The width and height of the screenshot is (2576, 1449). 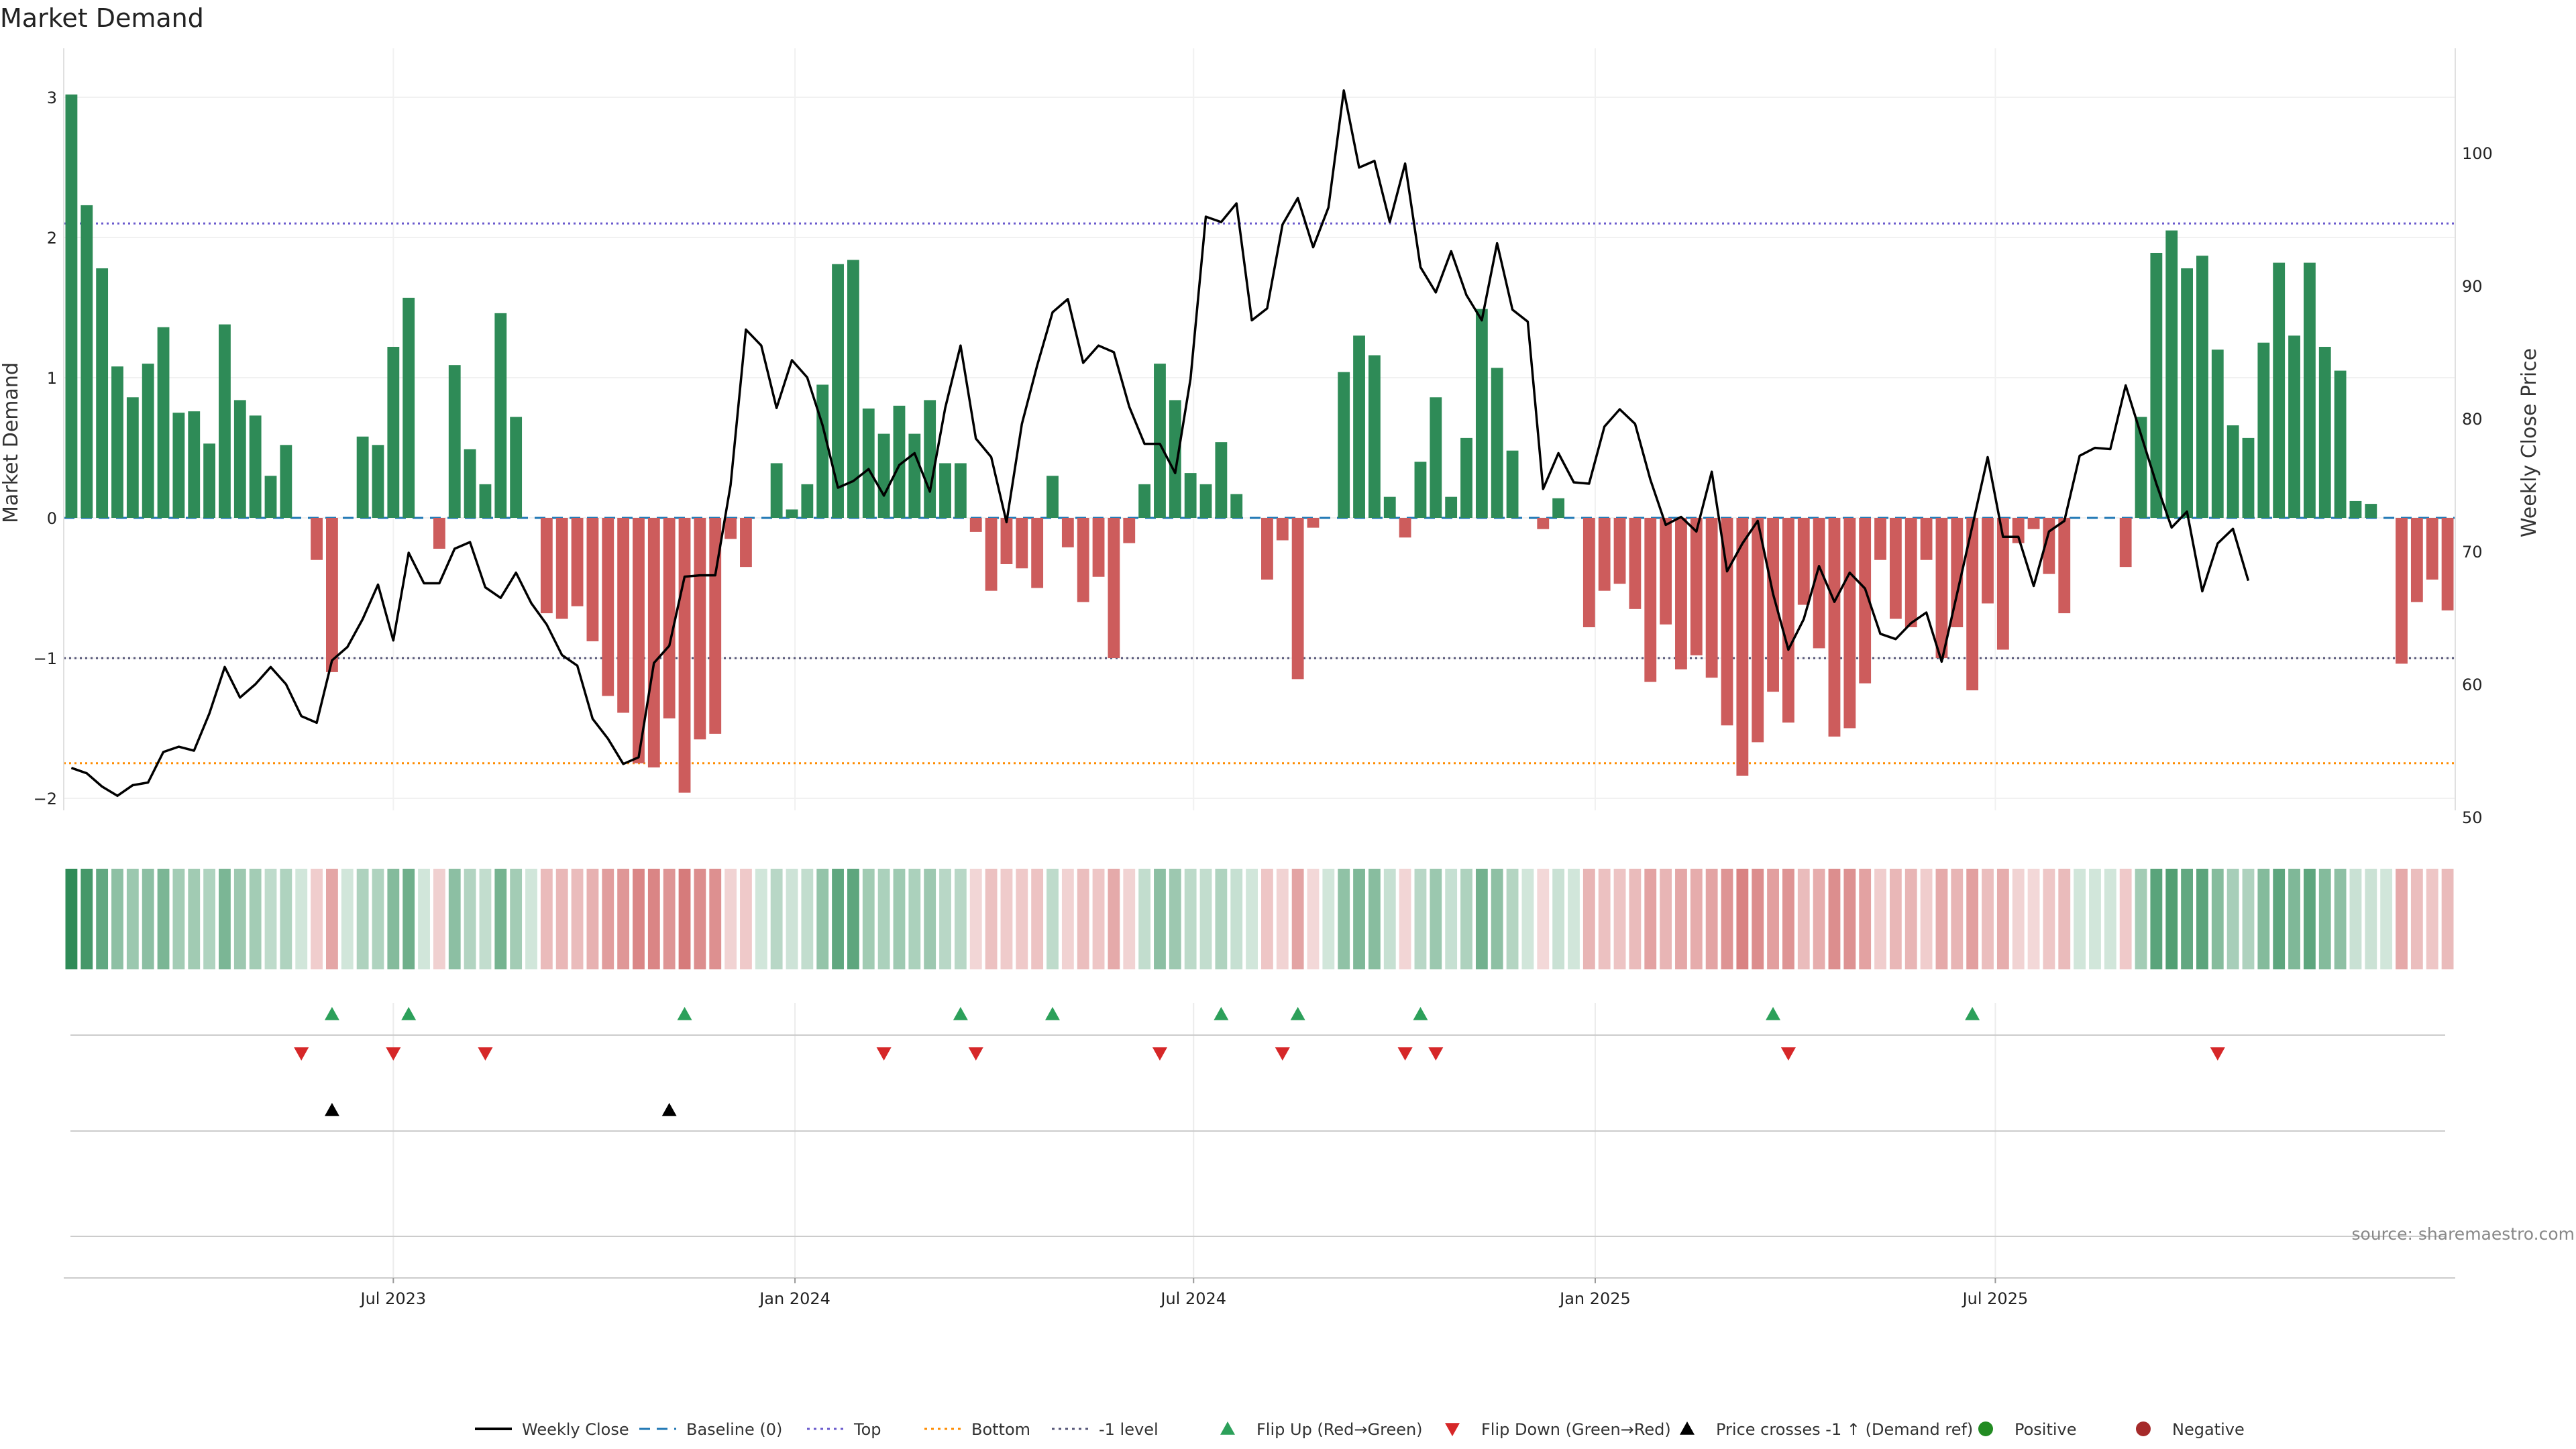 I want to click on right-axis-title: Weekly Close Price, so click(x=2529, y=442).